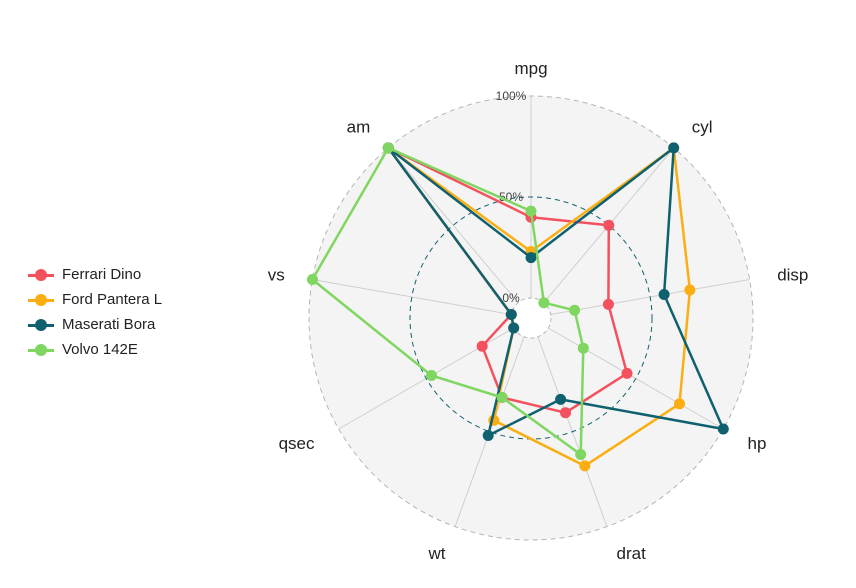 The height and width of the screenshot is (588, 856). What do you see at coordinates (757, 443) in the screenshot?
I see `axis-label-hp: hp` at bounding box center [757, 443].